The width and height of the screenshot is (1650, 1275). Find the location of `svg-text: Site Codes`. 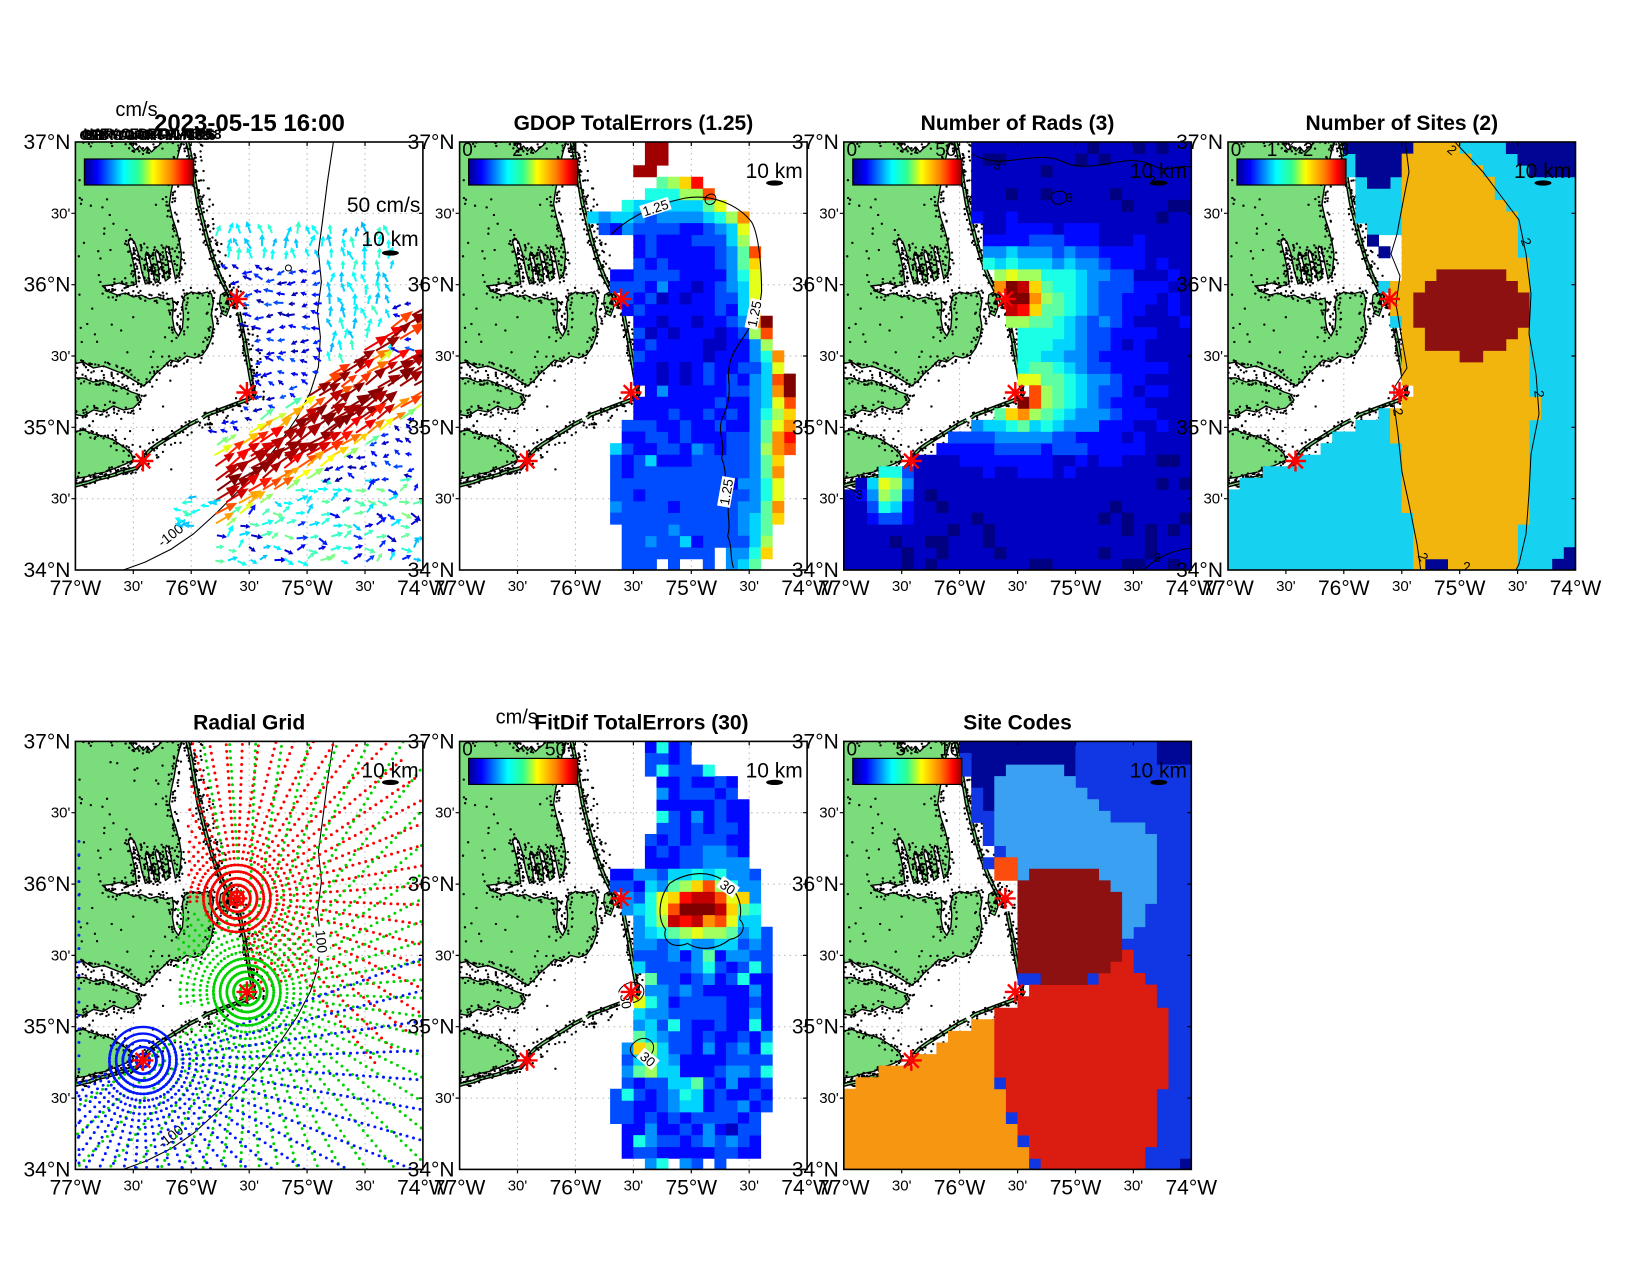

svg-text: Site Codes is located at coordinates (1017, 722).